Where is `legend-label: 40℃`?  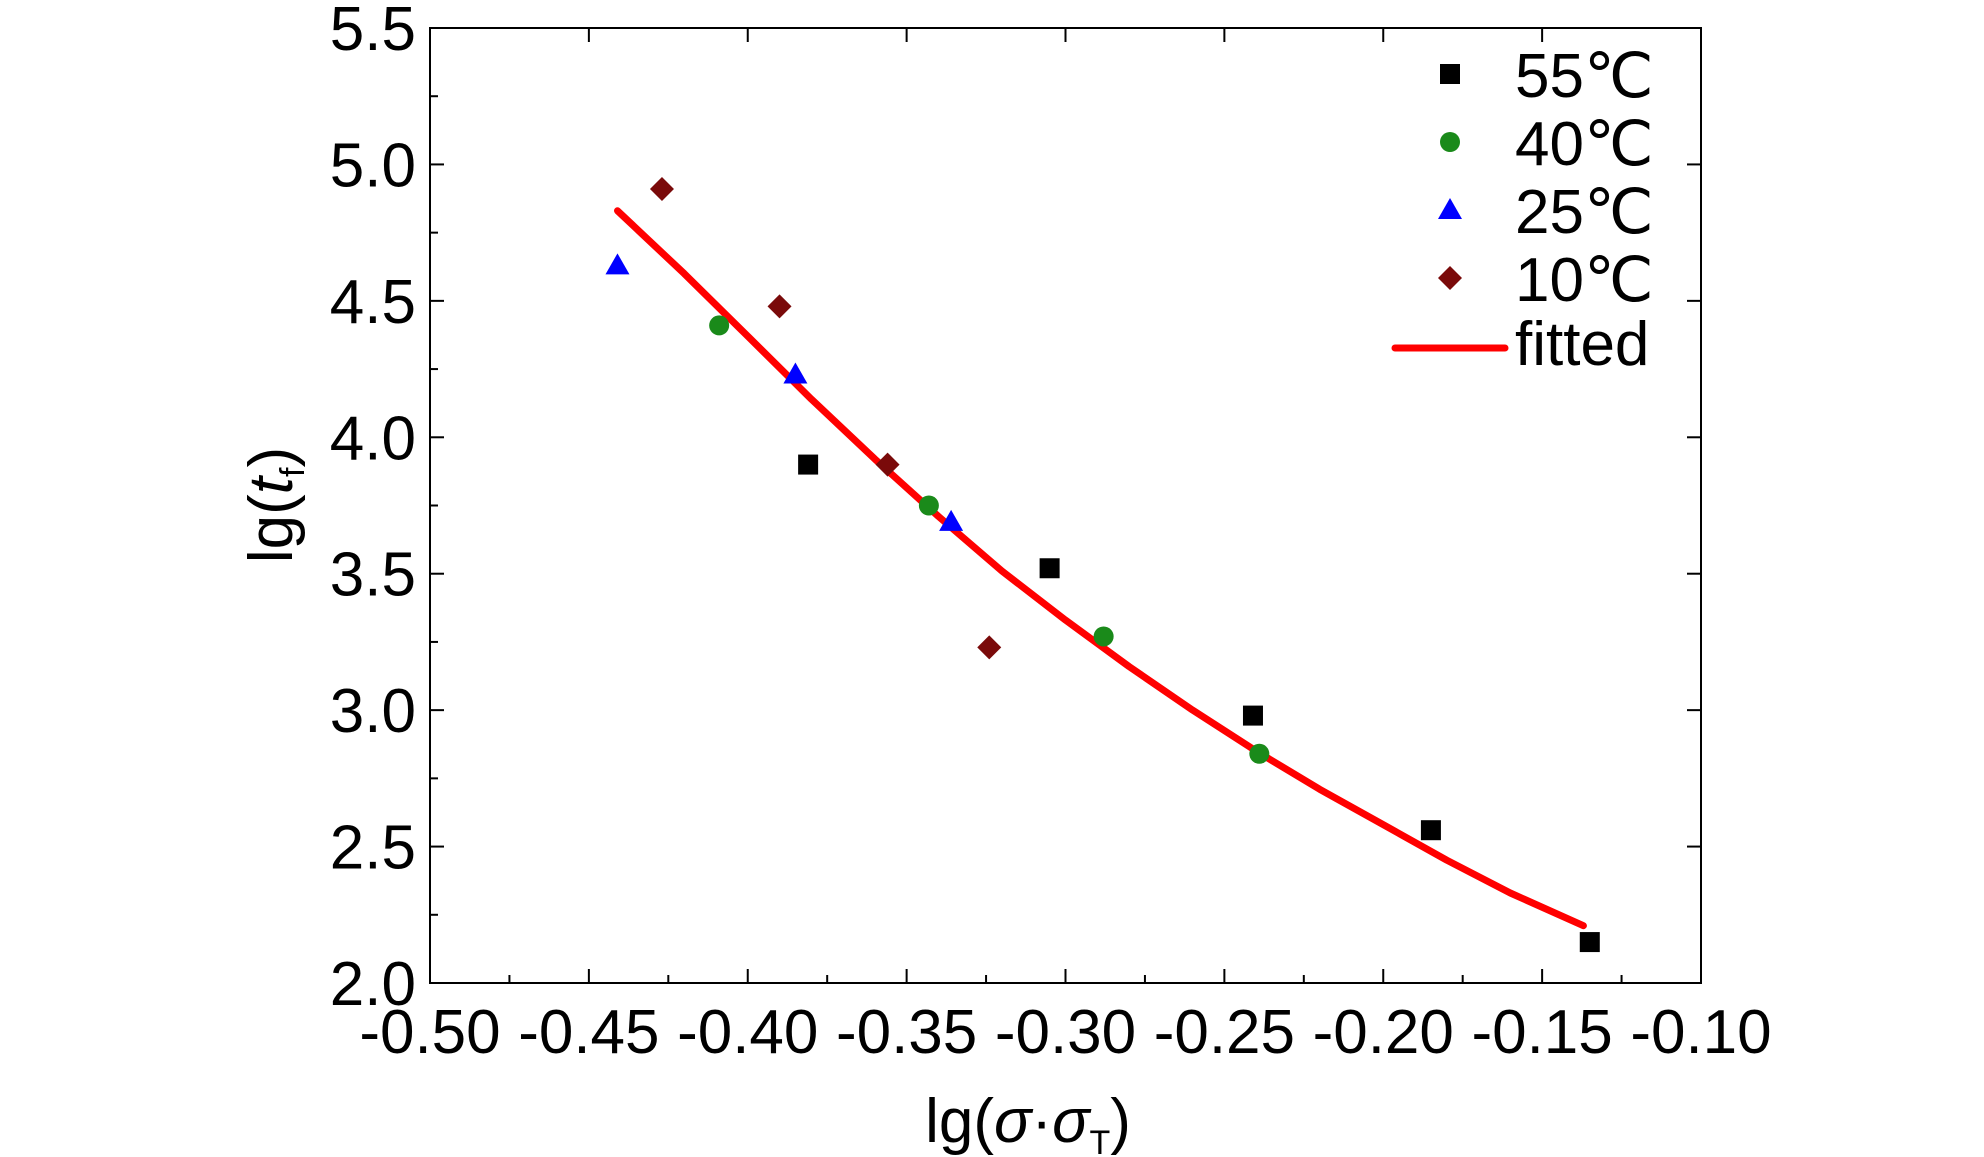 legend-label: 40℃ is located at coordinates (1584, 144).